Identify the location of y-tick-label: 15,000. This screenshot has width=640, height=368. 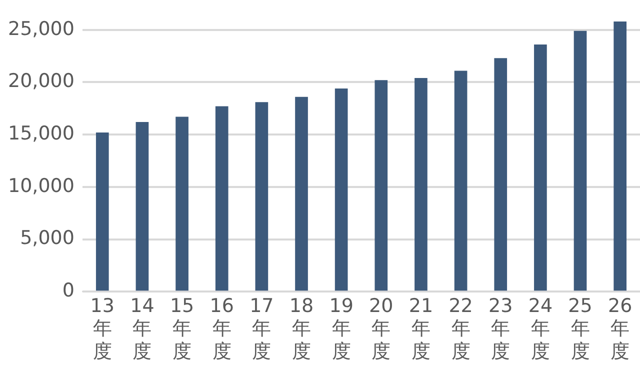
(41, 133).